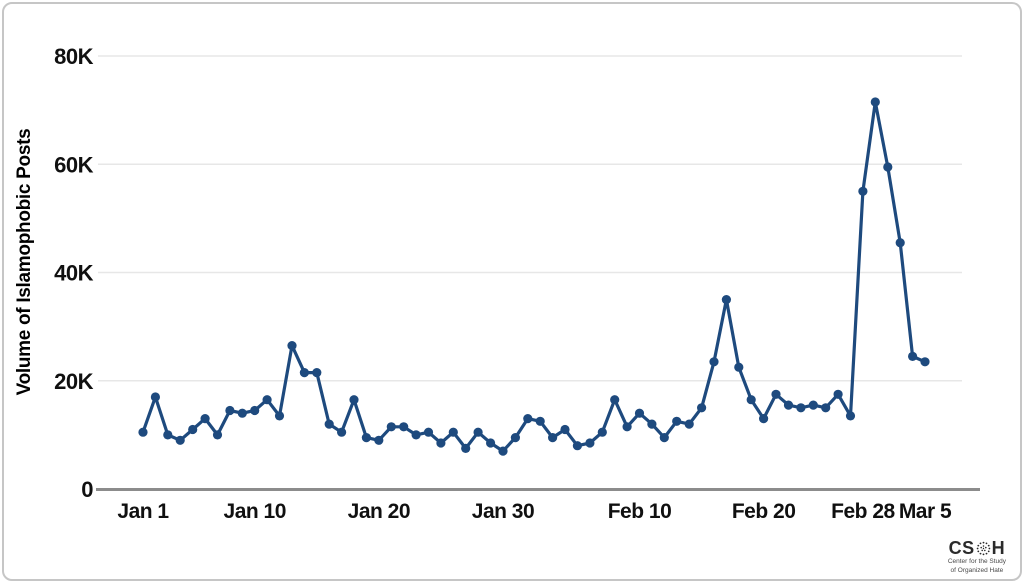  What do you see at coordinates (379, 511) in the screenshot?
I see `x-tick-label: Jan 20` at bounding box center [379, 511].